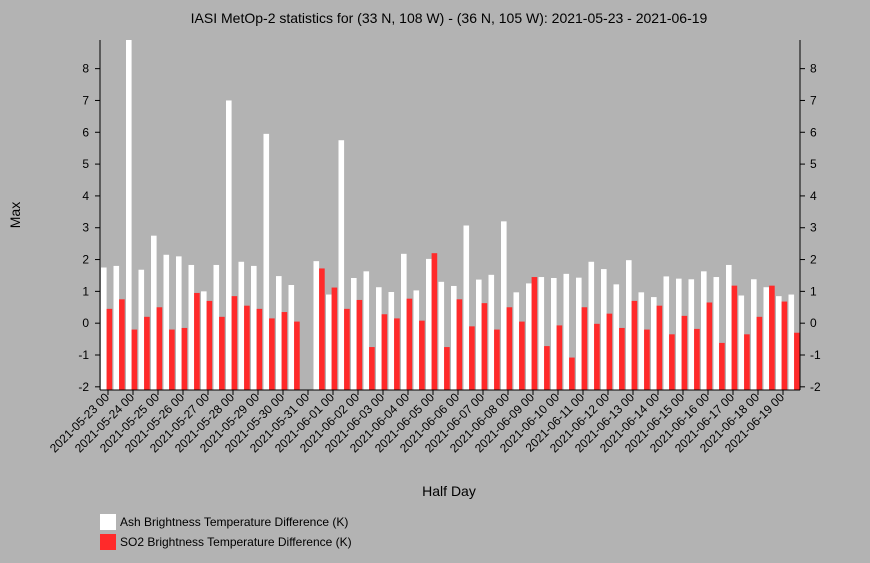 This screenshot has height=563, width=870. What do you see at coordinates (85, 260) in the screenshot?
I see `y-tick-label-left: 2` at bounding box center [85, 260].